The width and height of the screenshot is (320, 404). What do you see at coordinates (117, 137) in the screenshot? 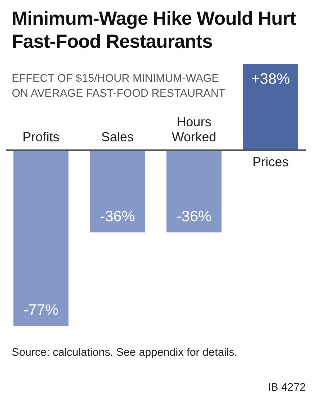
I see `x-tick-label: Sales` at bounding box center [117, 137].